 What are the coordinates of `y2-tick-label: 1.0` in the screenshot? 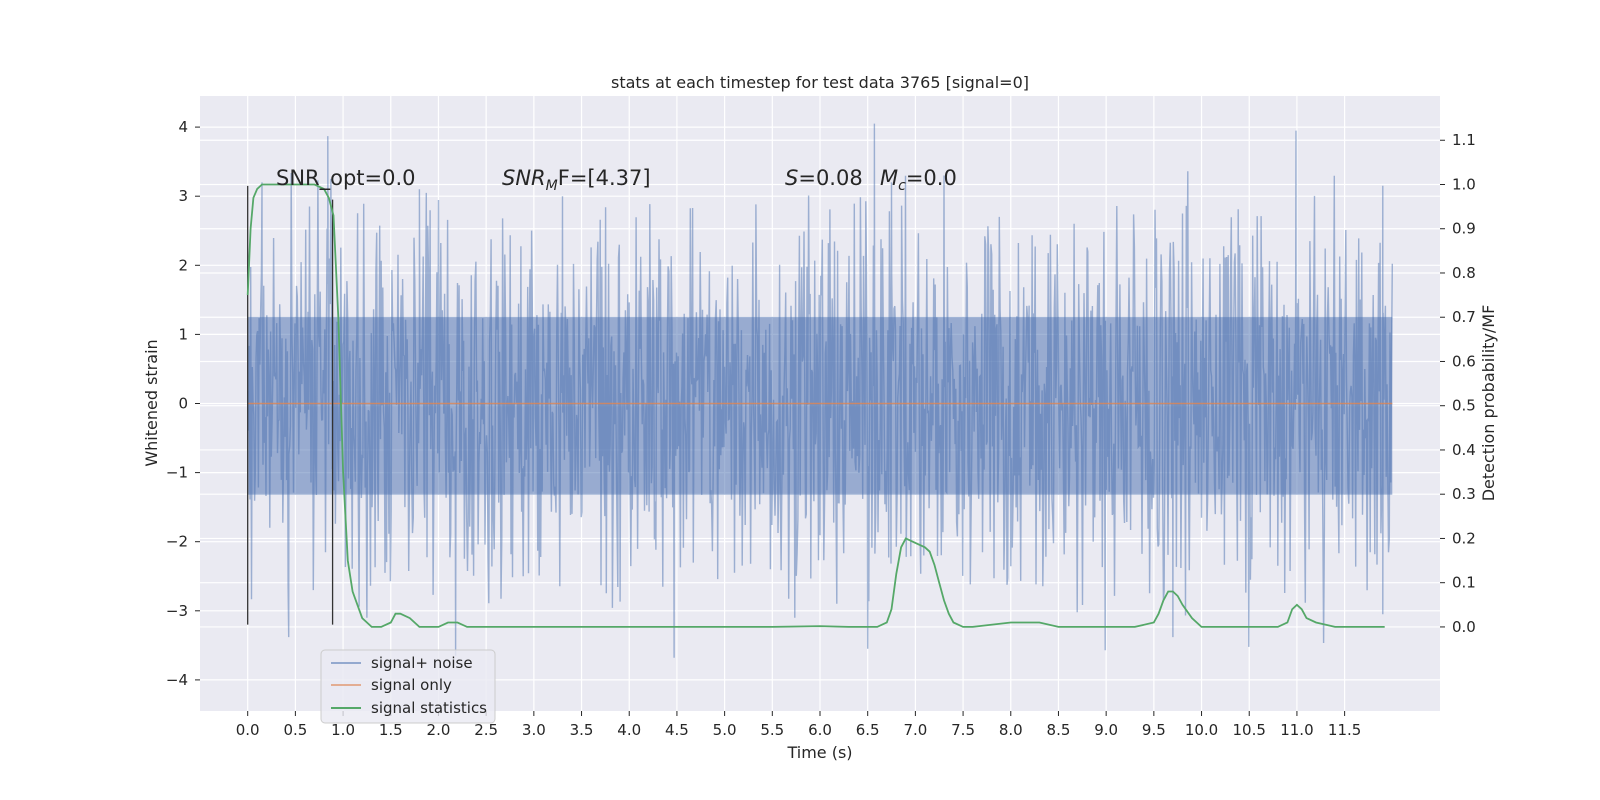 It's located at (1464, 184).